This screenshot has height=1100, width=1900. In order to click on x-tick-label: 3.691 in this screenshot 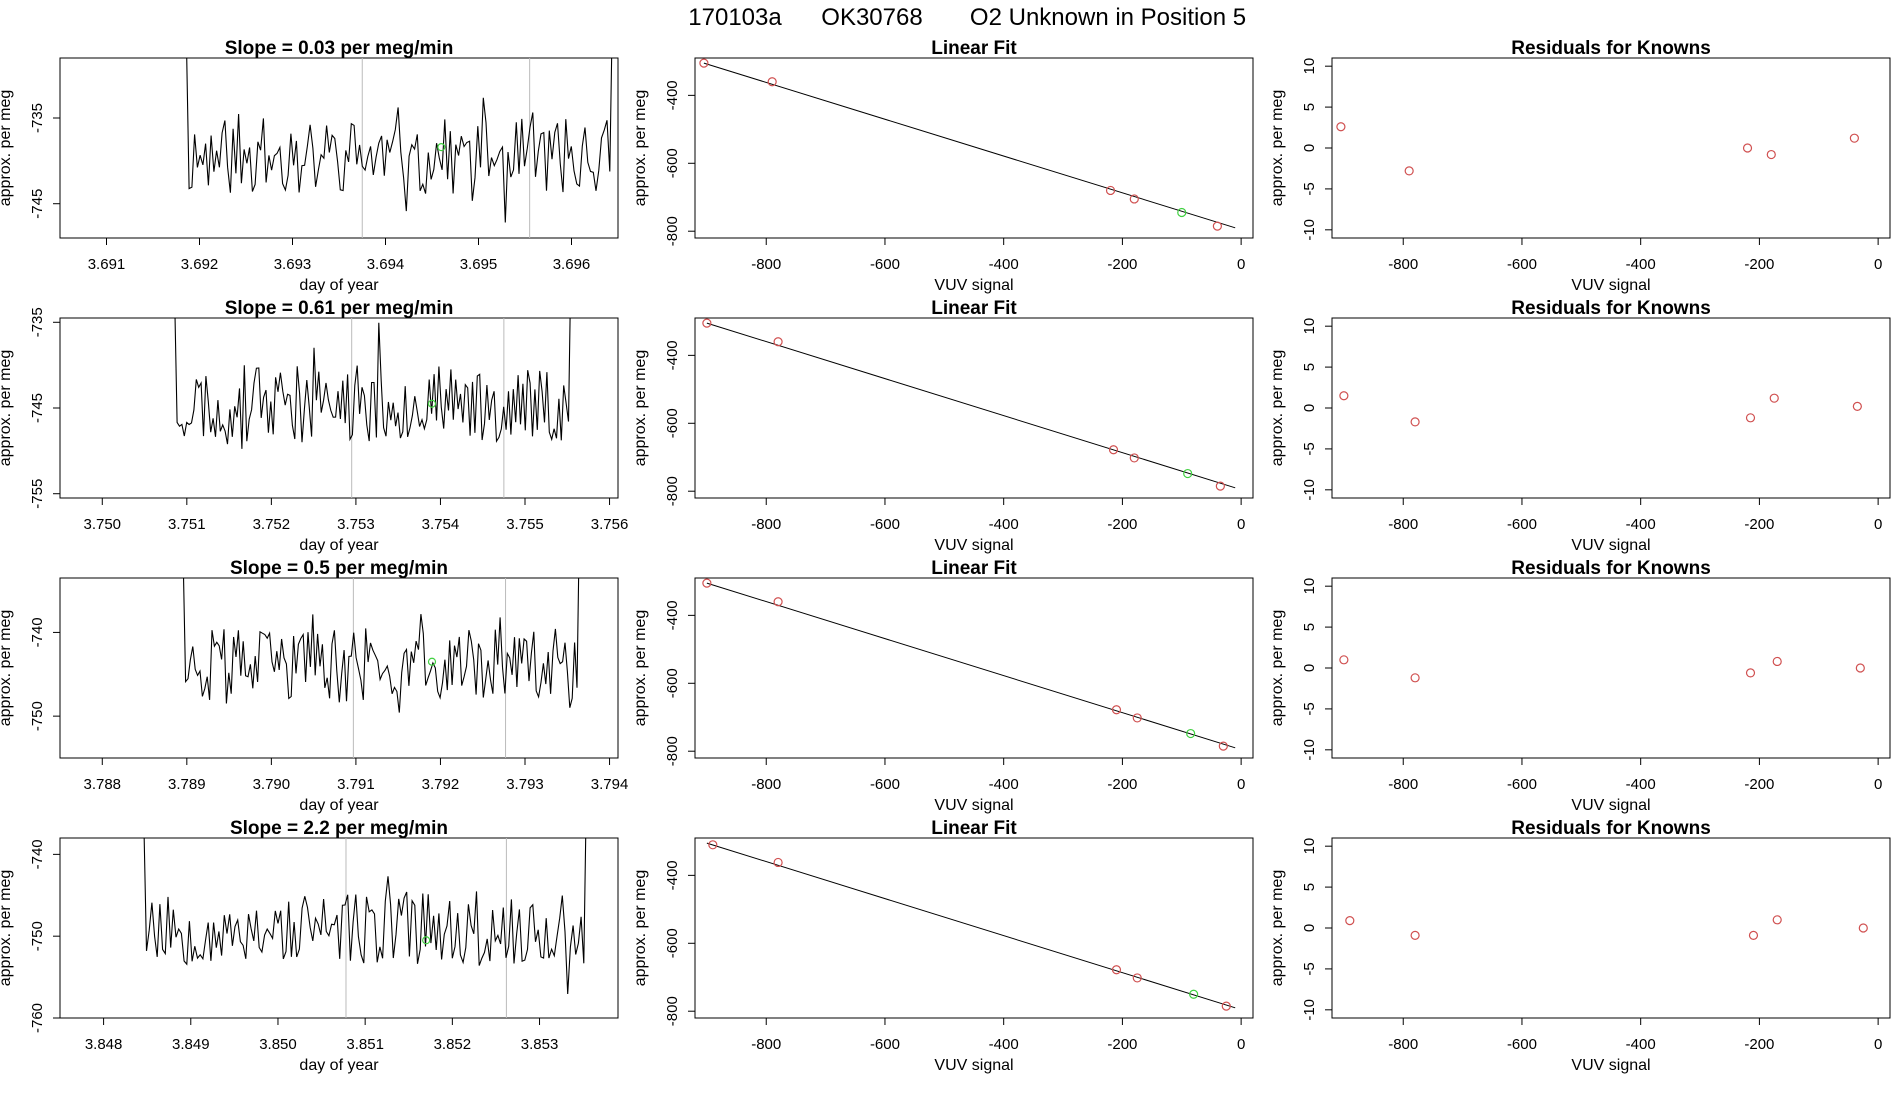, I will do `click(107, 264)`.